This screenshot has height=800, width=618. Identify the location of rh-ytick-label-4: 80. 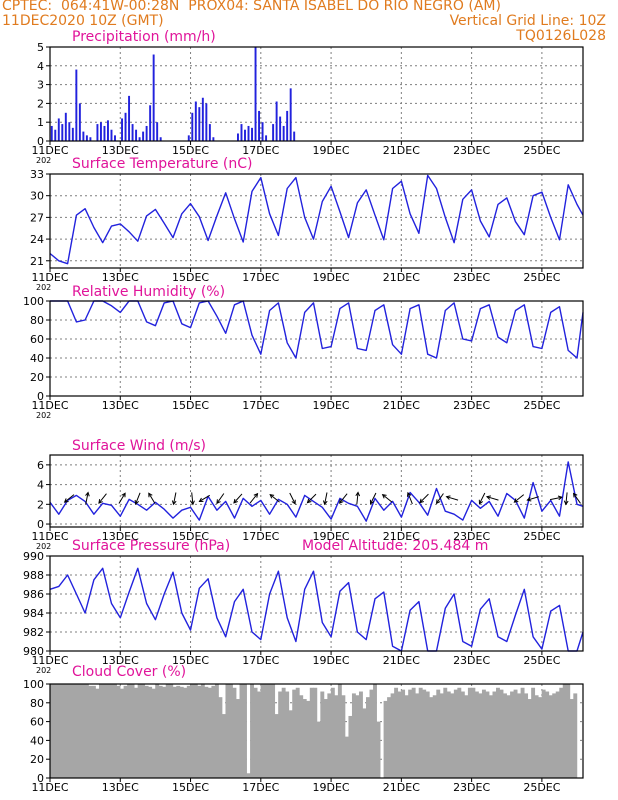
(37, 320).